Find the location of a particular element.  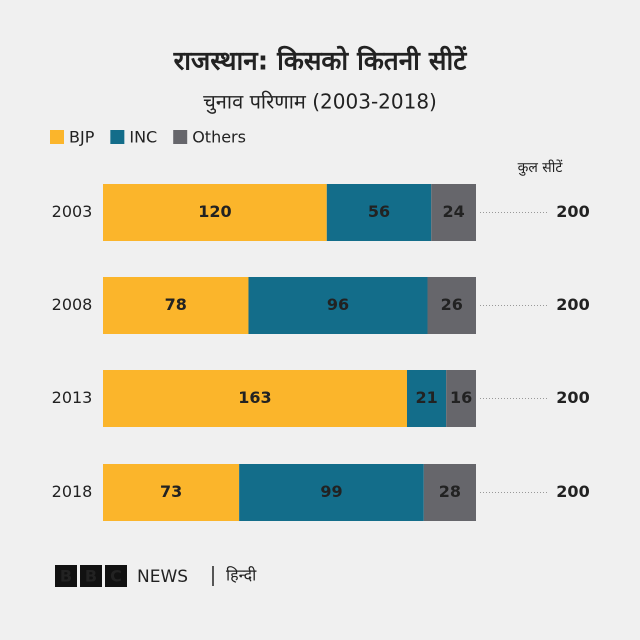

value-label: 78 is located at coordinates (176, 304).